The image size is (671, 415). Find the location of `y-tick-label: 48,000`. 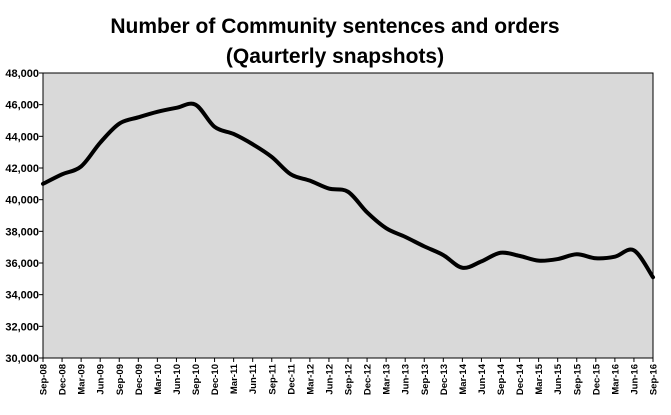

y-tick-label: 48,000 is located at coordinates (22, 74).